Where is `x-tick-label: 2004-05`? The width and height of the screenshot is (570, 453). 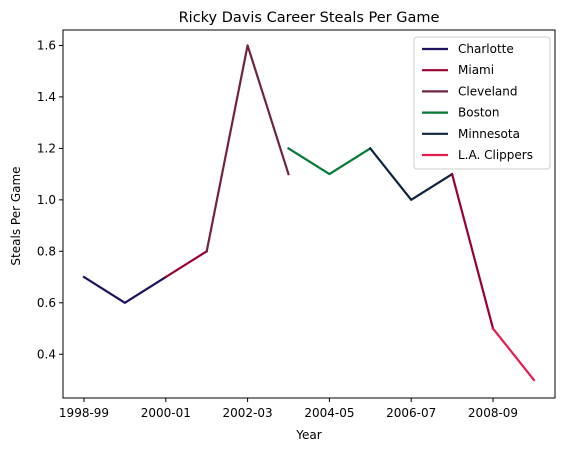
x-tick-label: 2004-05 is located at coordinates (329, 413).